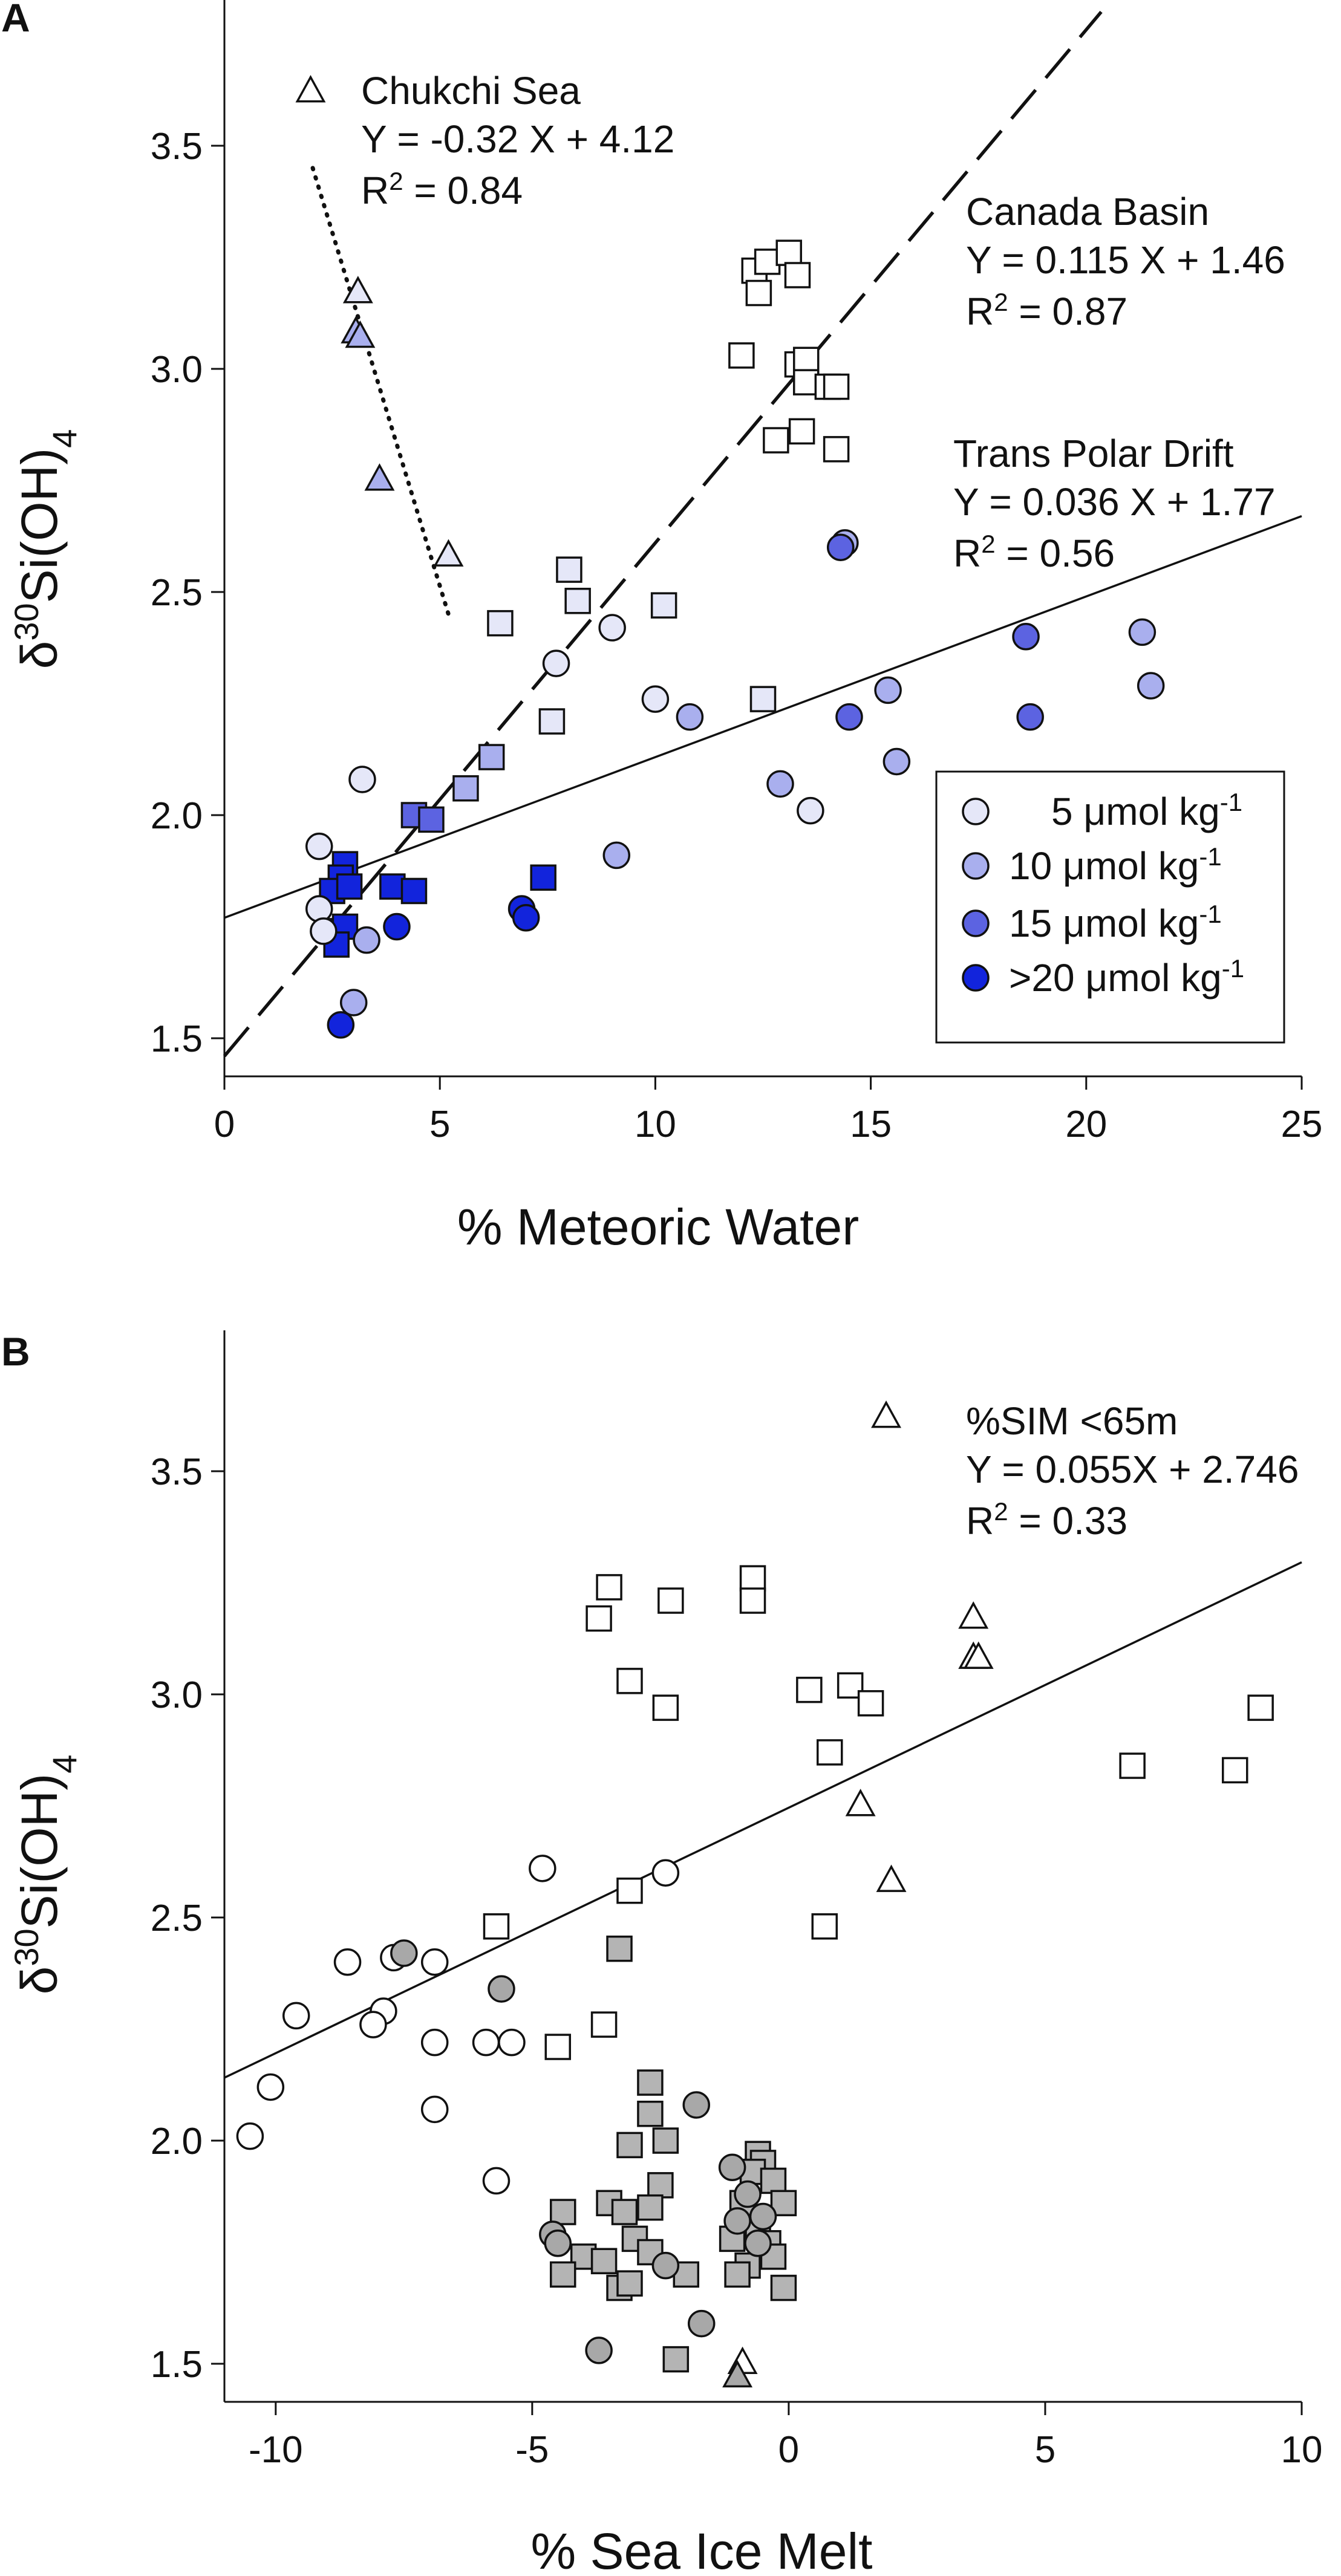  What do you see at coordinates (1302, 1124) in the screenshot?
I see `x-tick-label: 25` at bounding box center [1302, 1124].